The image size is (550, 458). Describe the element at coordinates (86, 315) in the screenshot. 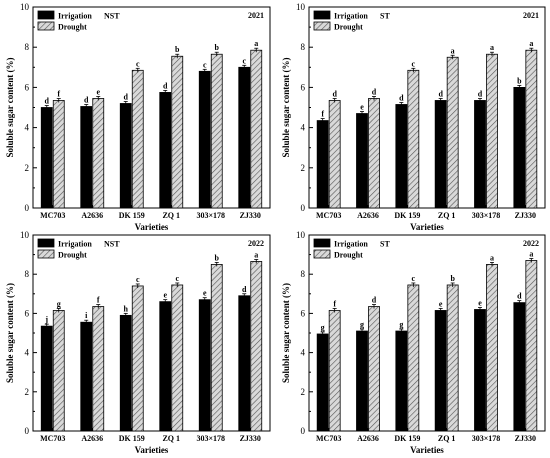

I see `significance-letter: i` at that location.